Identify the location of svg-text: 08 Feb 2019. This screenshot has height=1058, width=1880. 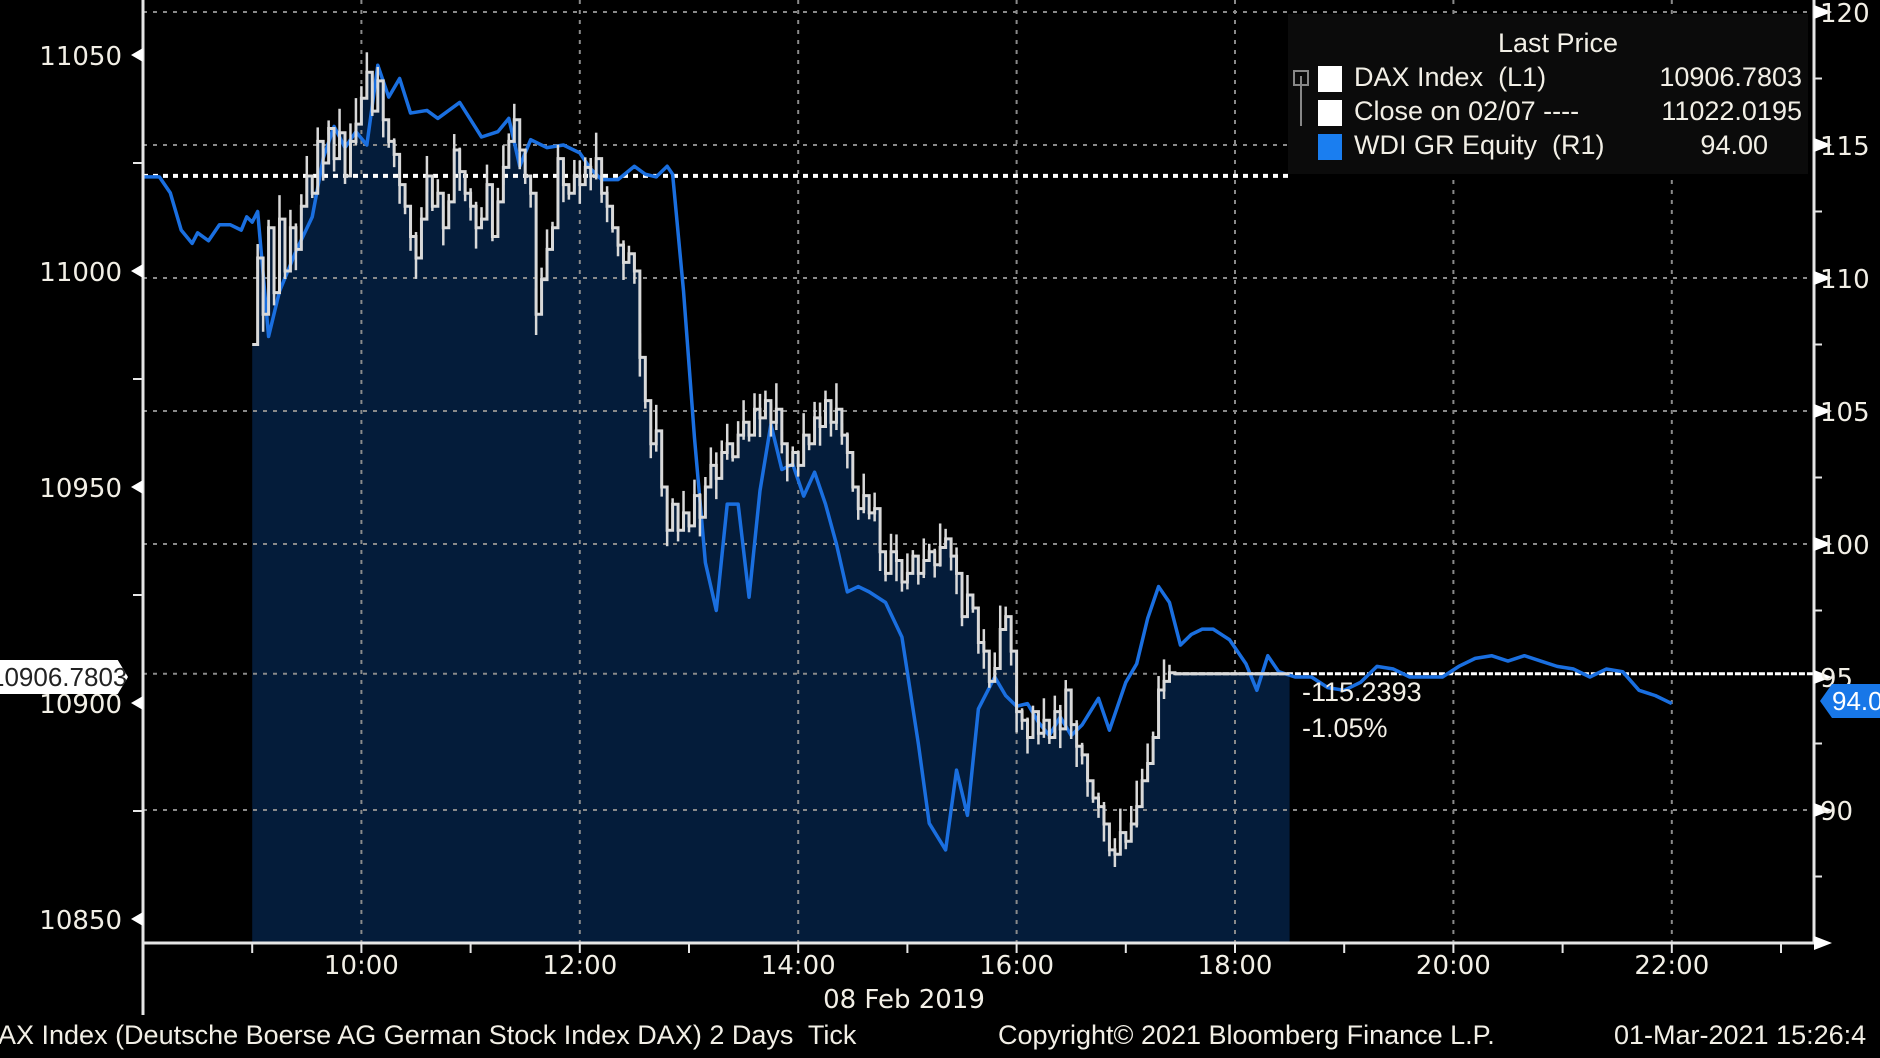
(904, 1000).